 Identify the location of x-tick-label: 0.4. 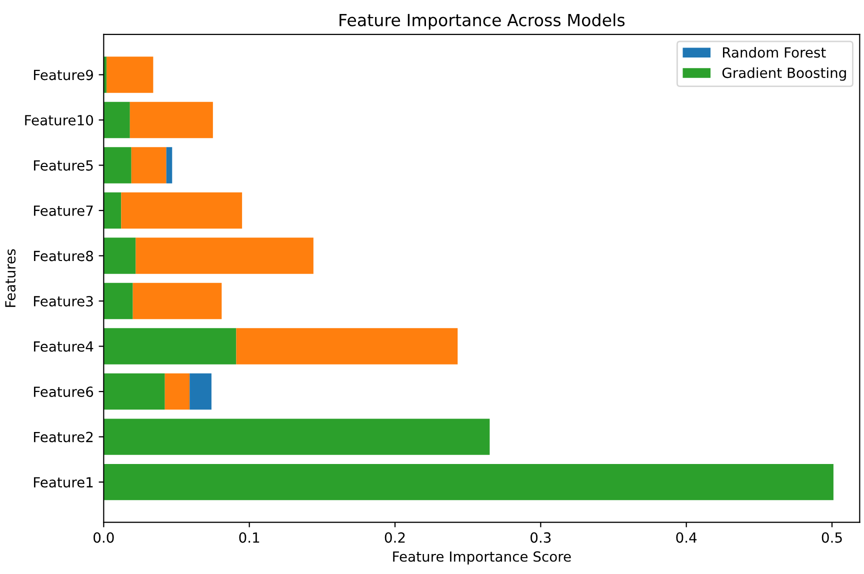
(686, 537).